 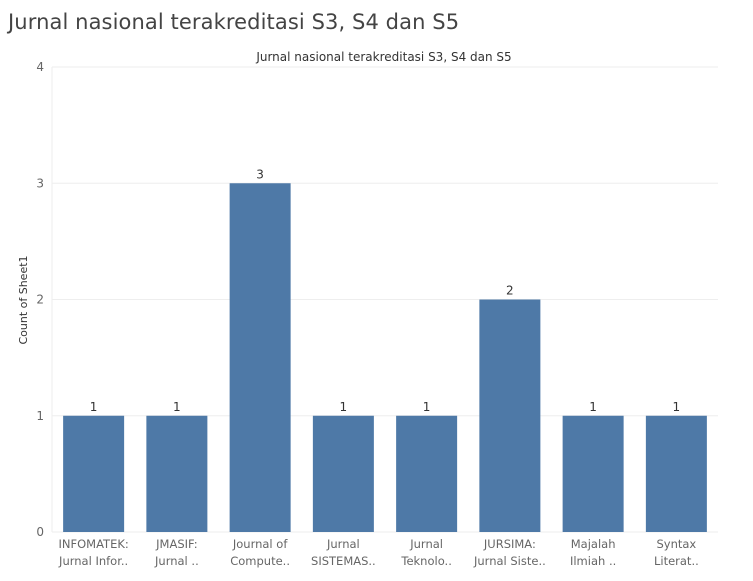 What do you see at coordinates (260, 561) in the screenshot?
I see `x-tick-label: Compute..` at bounding box center [260, 561].